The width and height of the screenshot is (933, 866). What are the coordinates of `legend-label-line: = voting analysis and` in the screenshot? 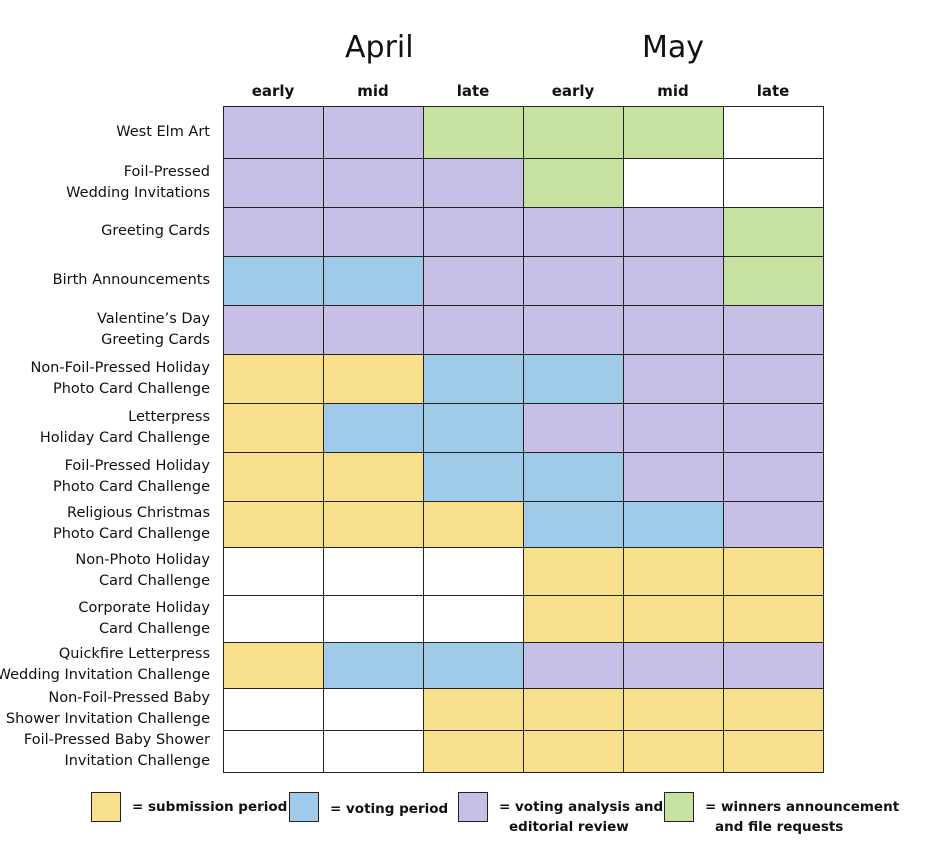 It's located at (581, 807).